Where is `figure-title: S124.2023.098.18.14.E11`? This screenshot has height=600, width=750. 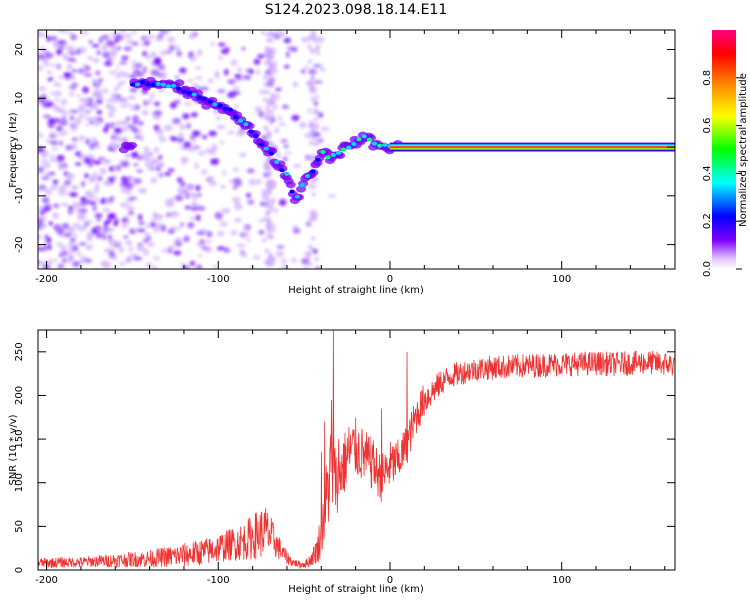
figure-title: S124.2023.098.18.14.E11 is located at coordinates (356, 10).